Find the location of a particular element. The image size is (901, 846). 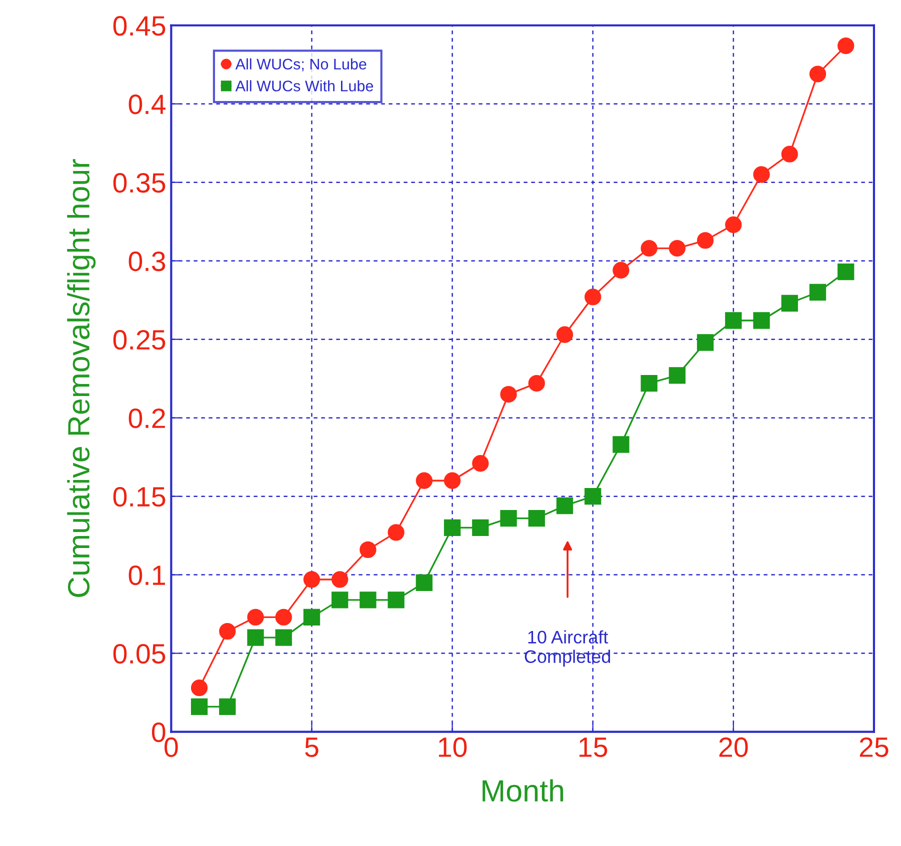

y-tick-label: 0.35 is located at coordinates (139, 183).